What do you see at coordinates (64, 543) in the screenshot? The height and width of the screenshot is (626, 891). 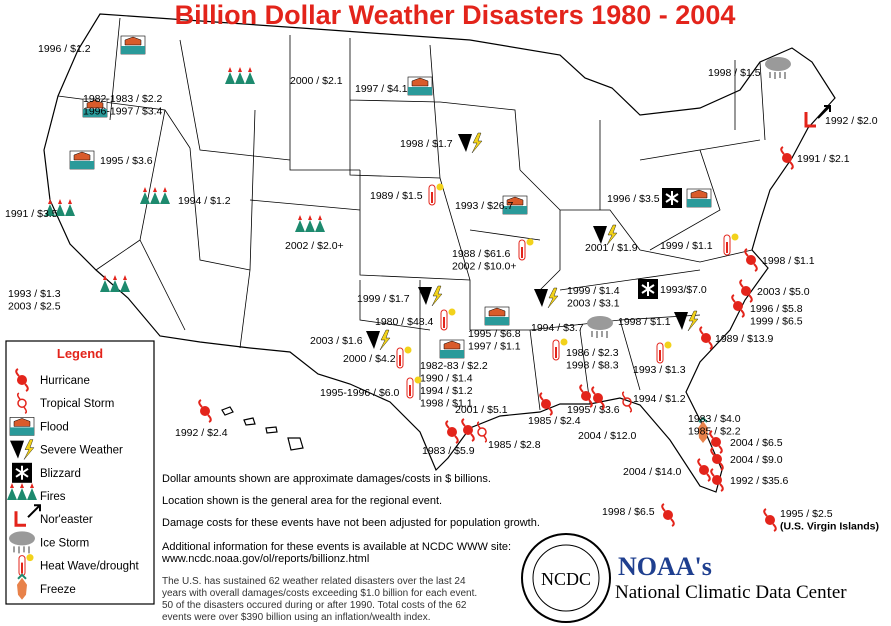 I see `legend-item: Ice Storm` at bounding box center [64, 543].